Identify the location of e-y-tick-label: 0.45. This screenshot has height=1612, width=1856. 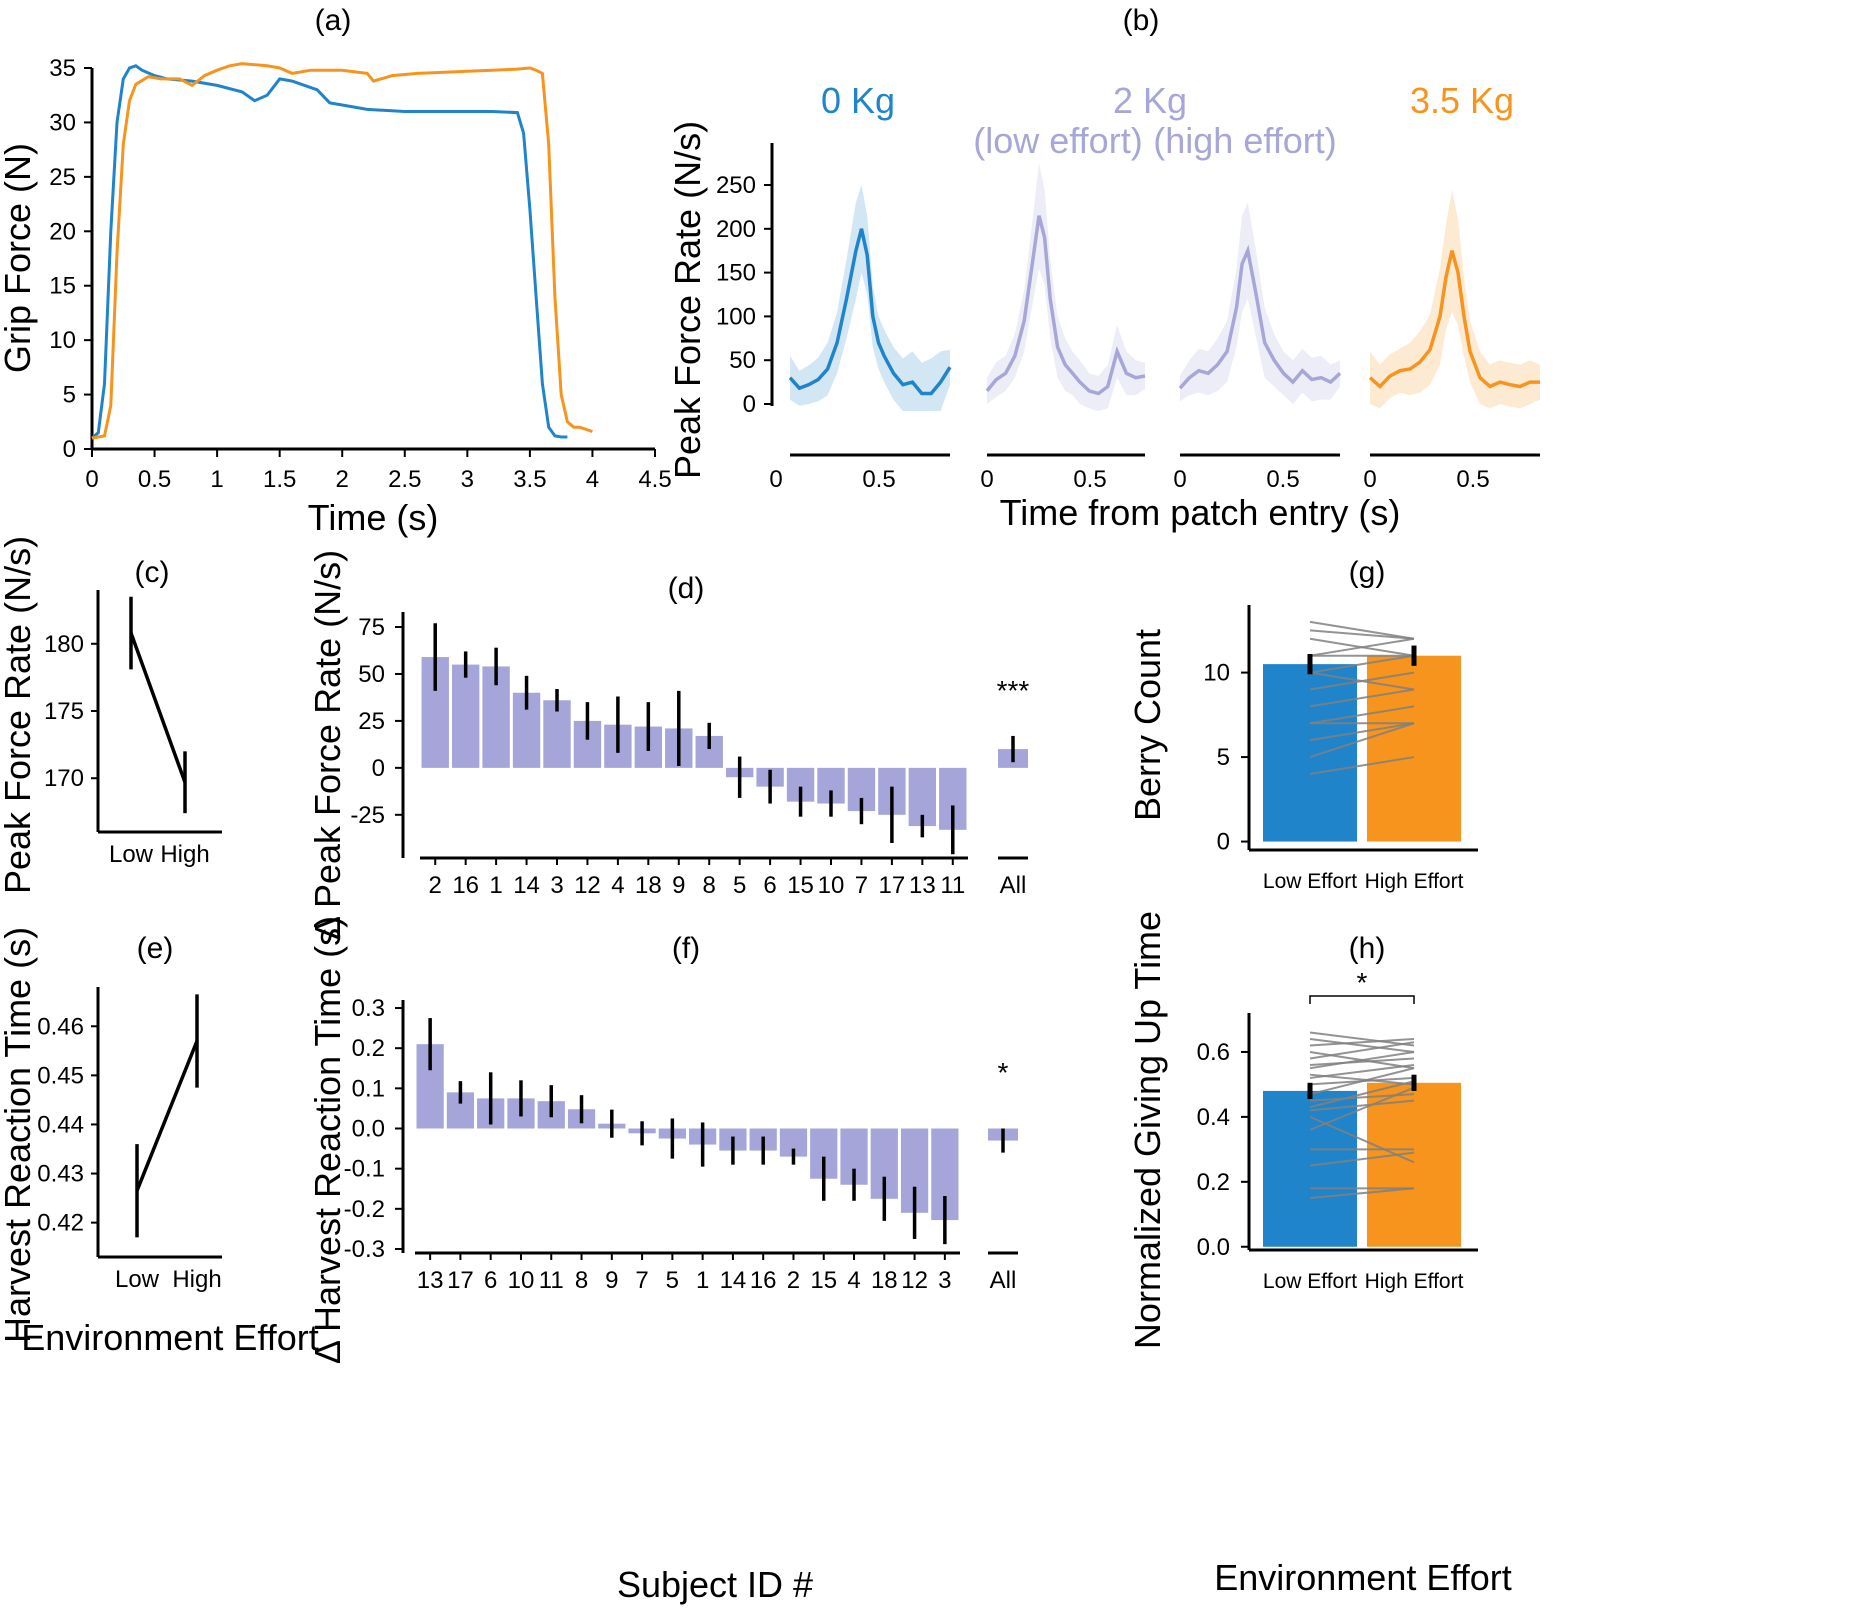
(60, 1075).